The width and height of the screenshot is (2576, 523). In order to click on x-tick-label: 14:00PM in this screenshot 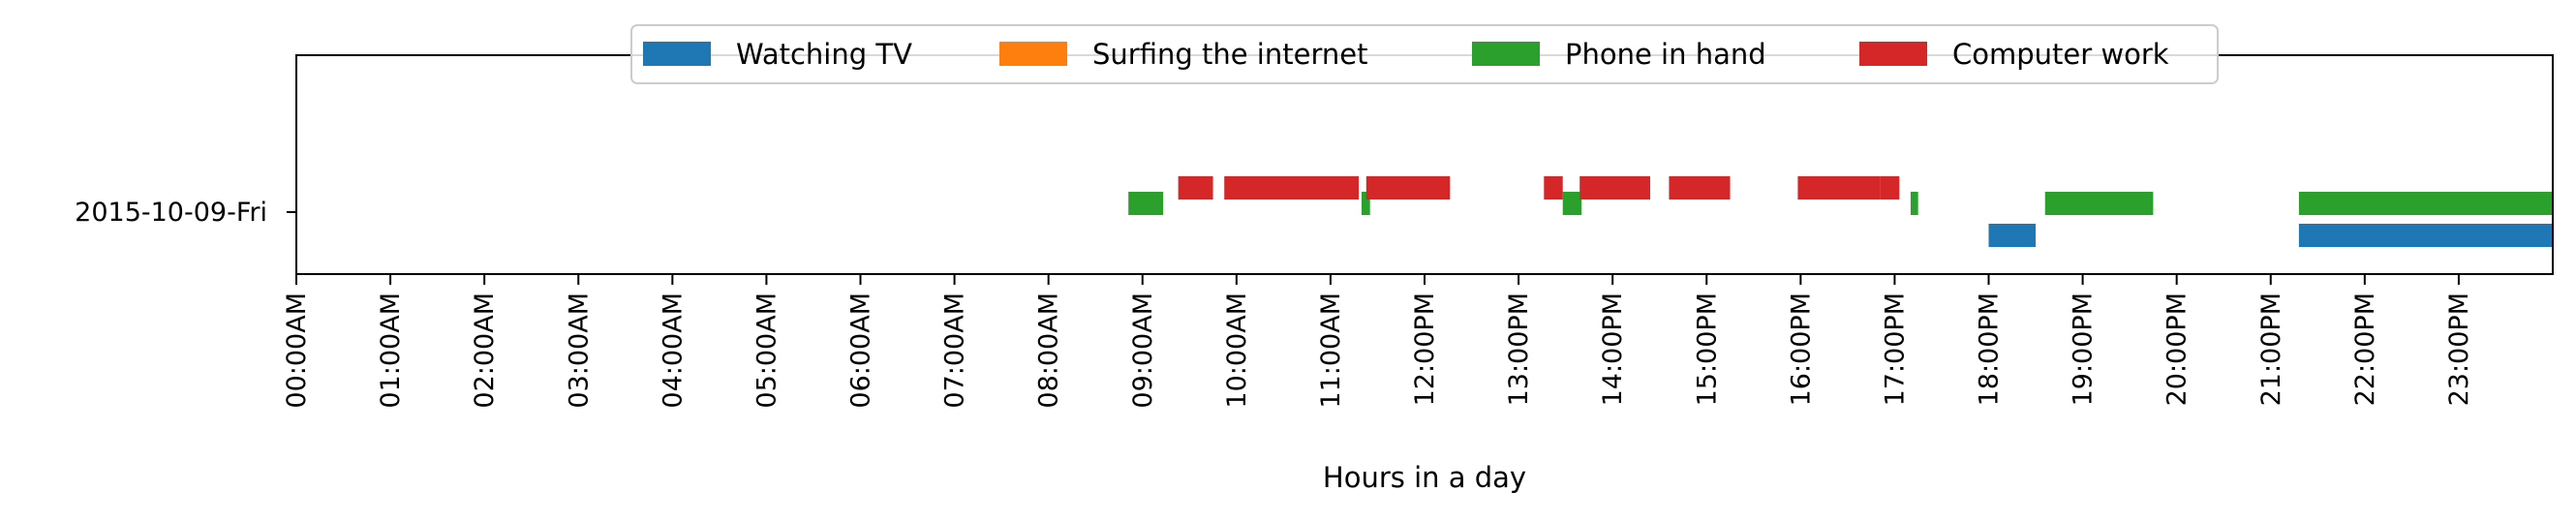, I will do `click(1613, 349)`.